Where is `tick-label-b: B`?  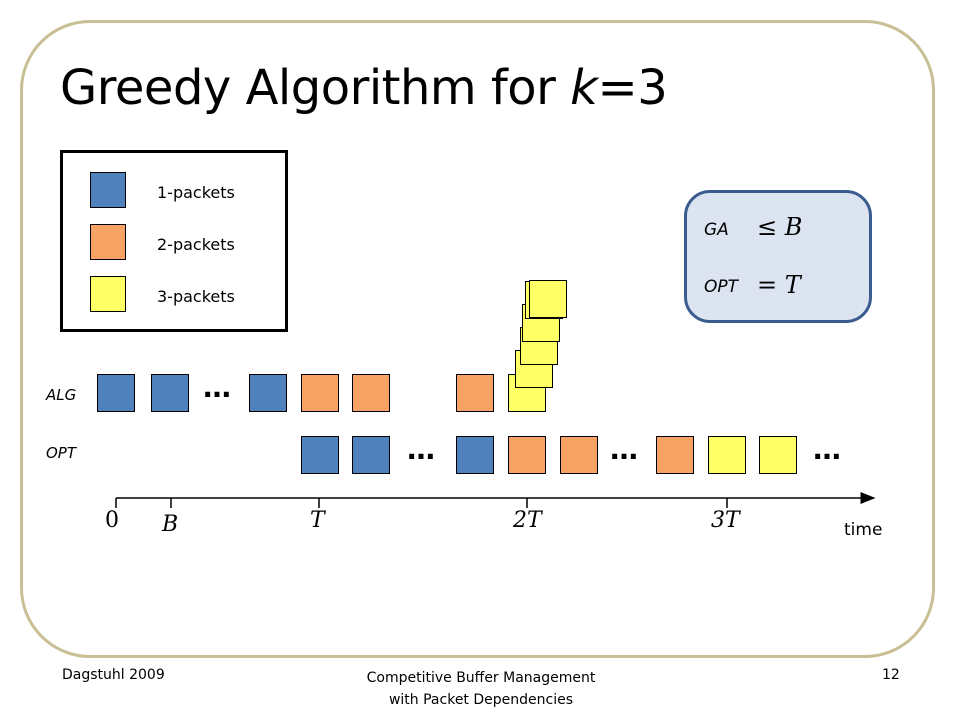 tick-label-b: B is located at coordinates (170, 524).